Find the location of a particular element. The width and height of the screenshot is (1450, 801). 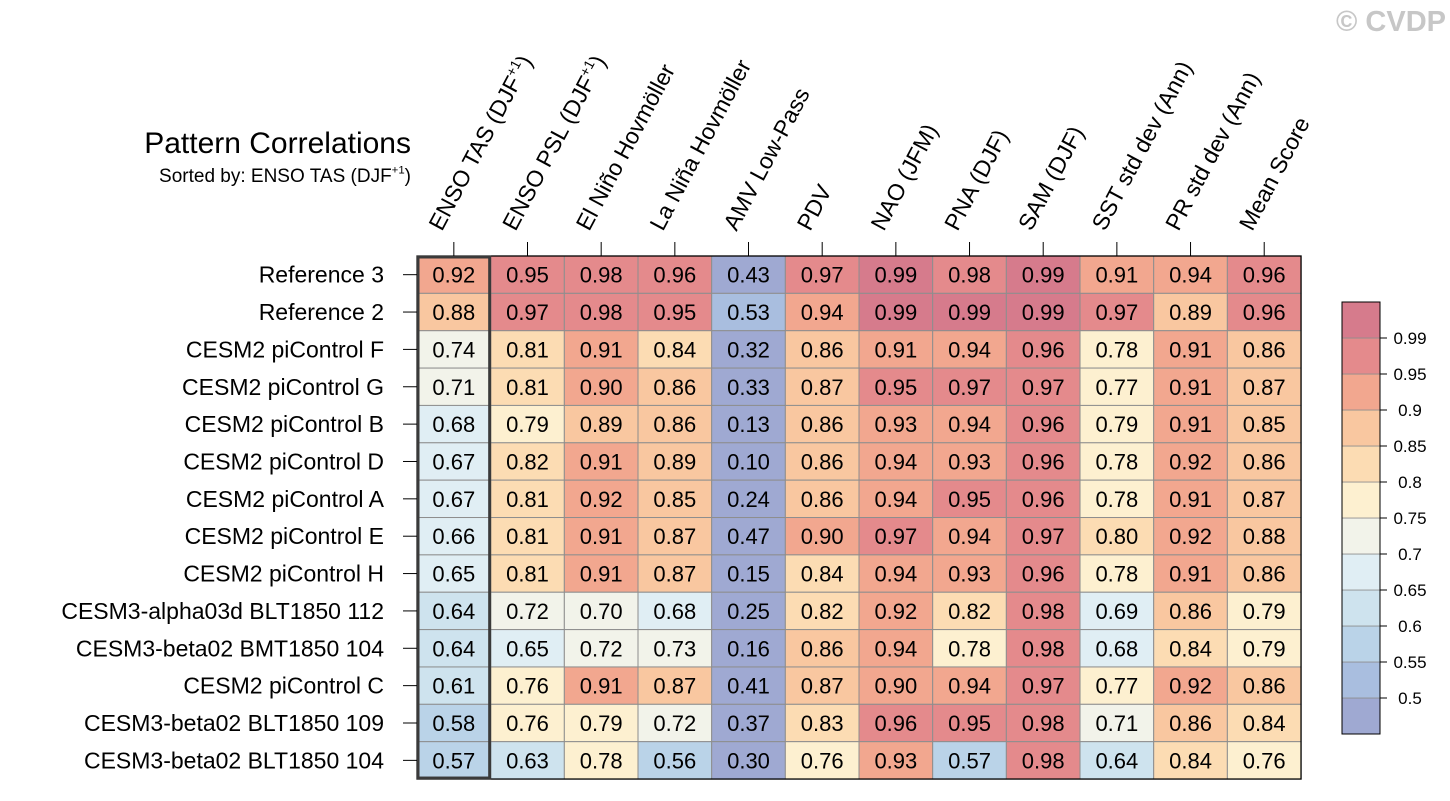

cell-value: 0.16 is located at coordinates (748, 648).